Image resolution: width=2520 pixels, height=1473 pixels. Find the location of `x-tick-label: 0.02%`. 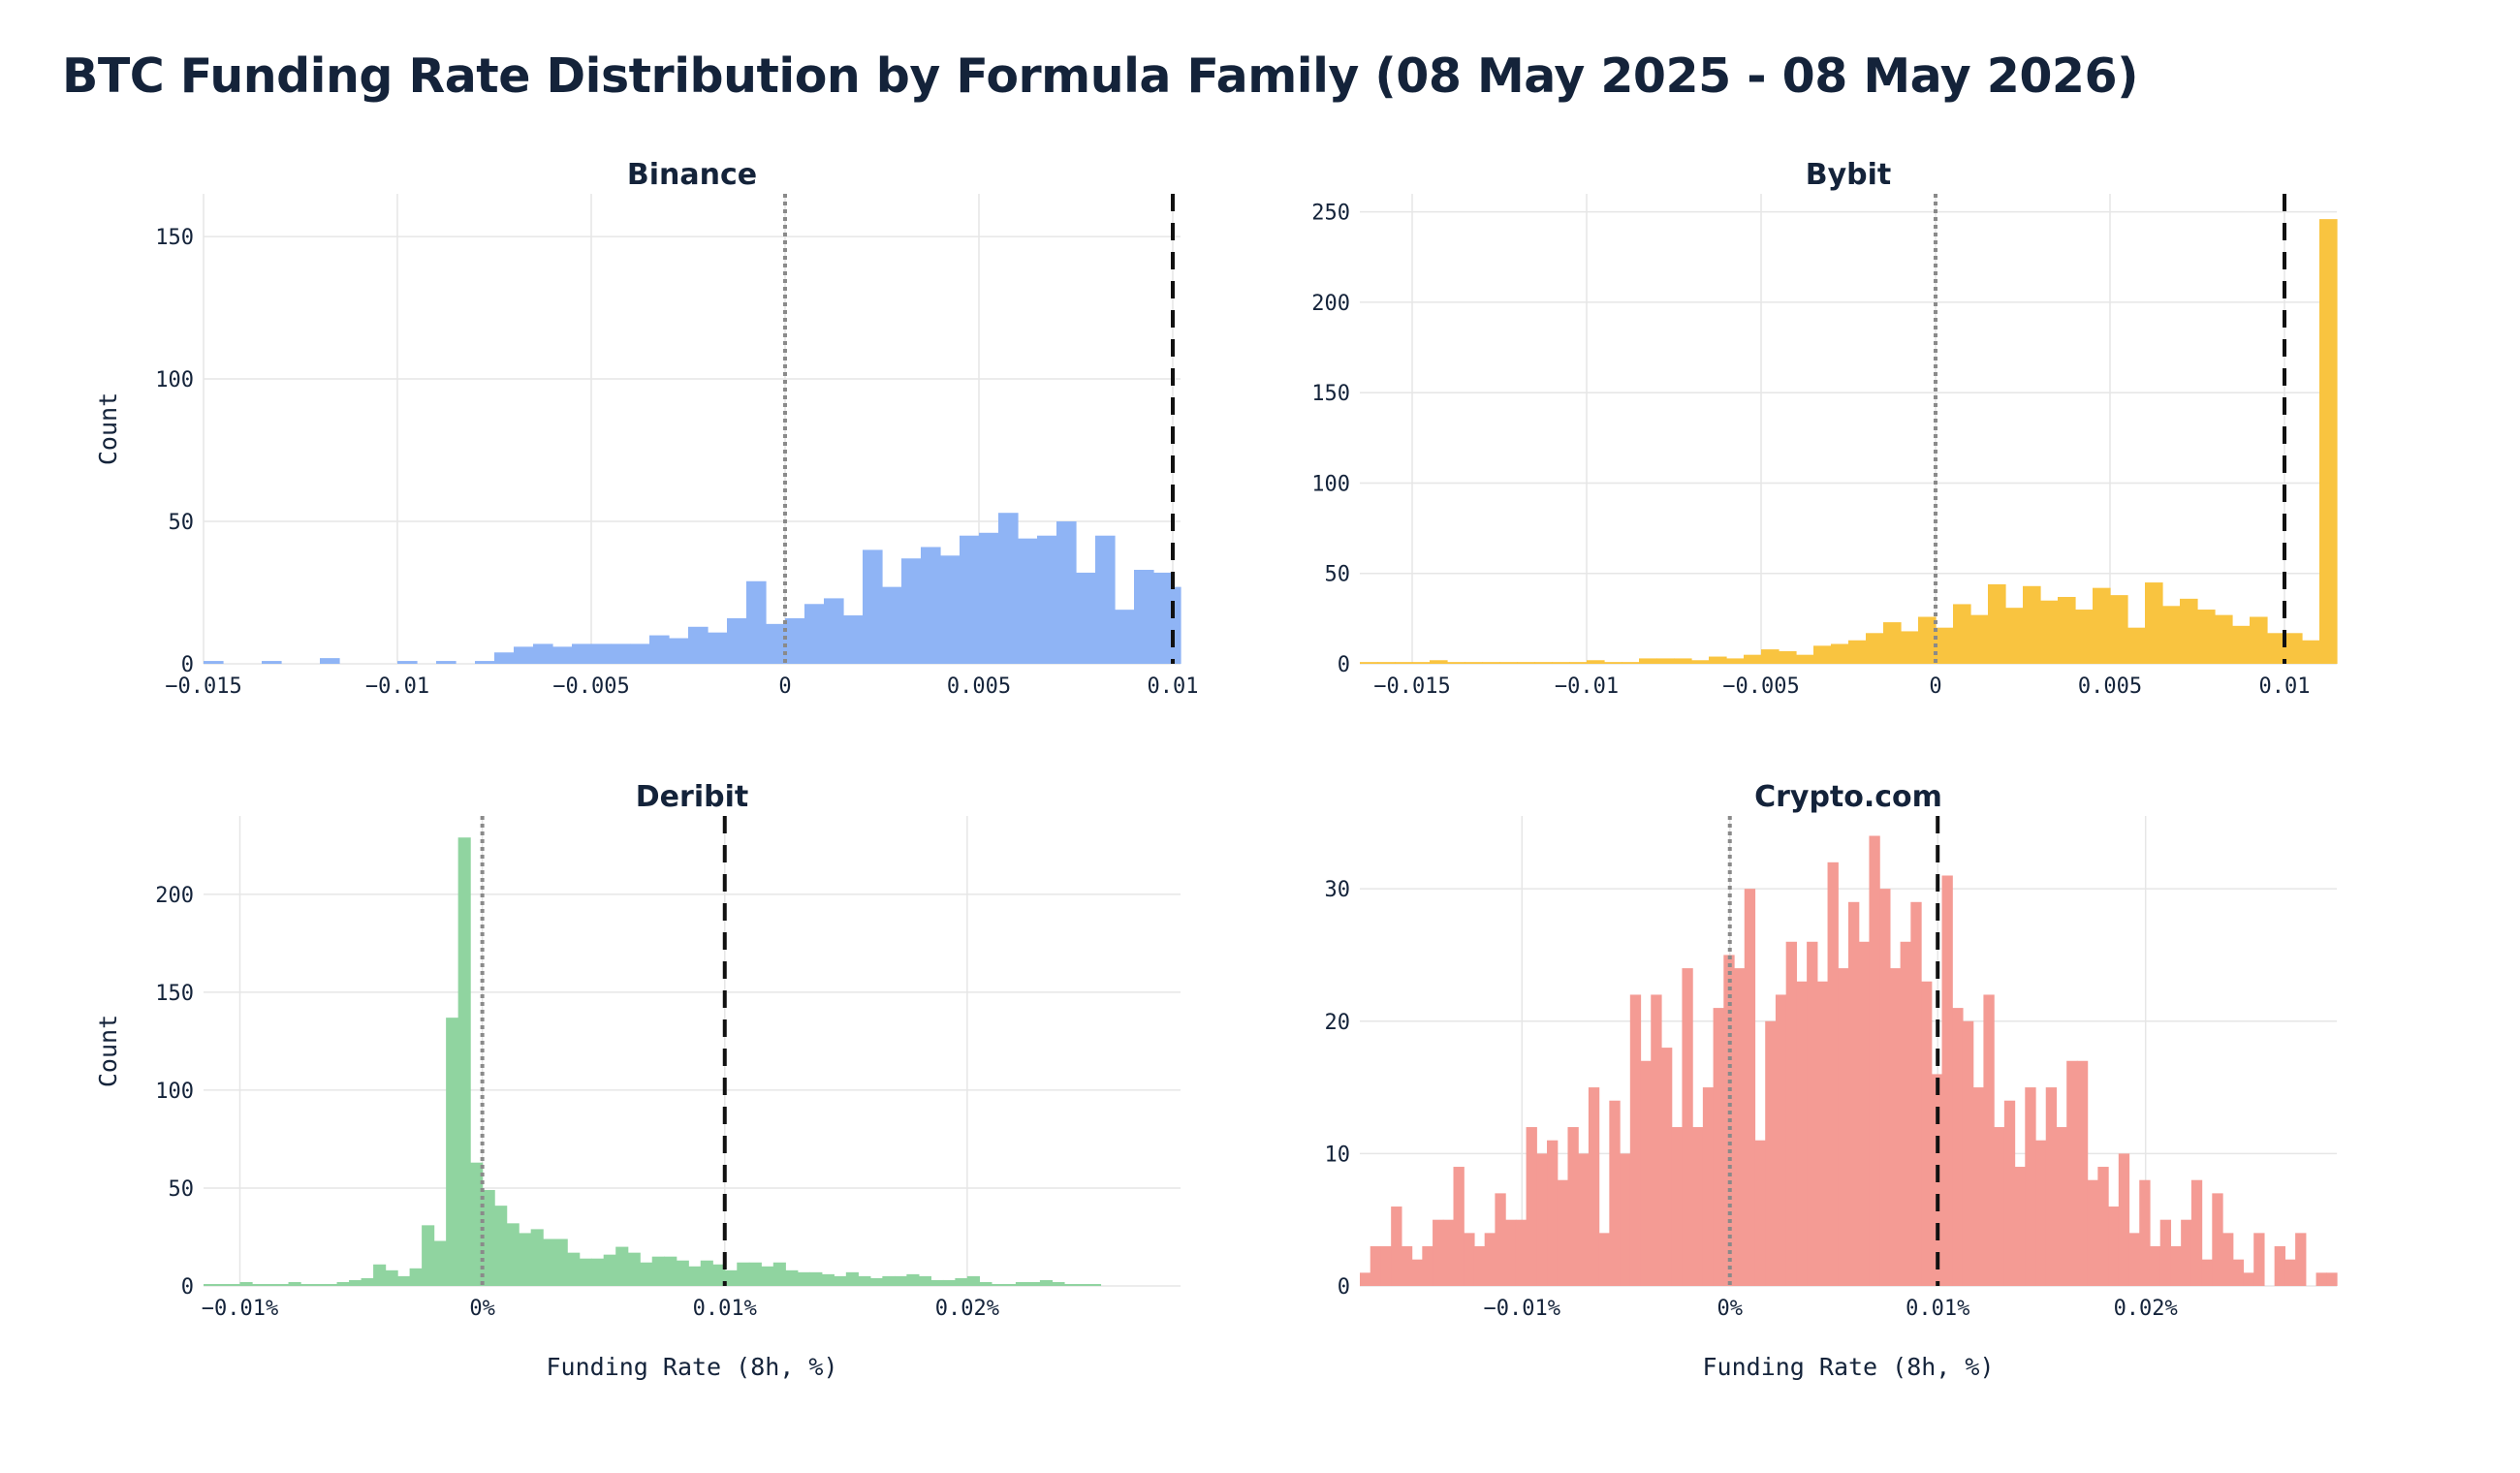

x-tick-label: 0.02% is located at coordinates (967, 1309).